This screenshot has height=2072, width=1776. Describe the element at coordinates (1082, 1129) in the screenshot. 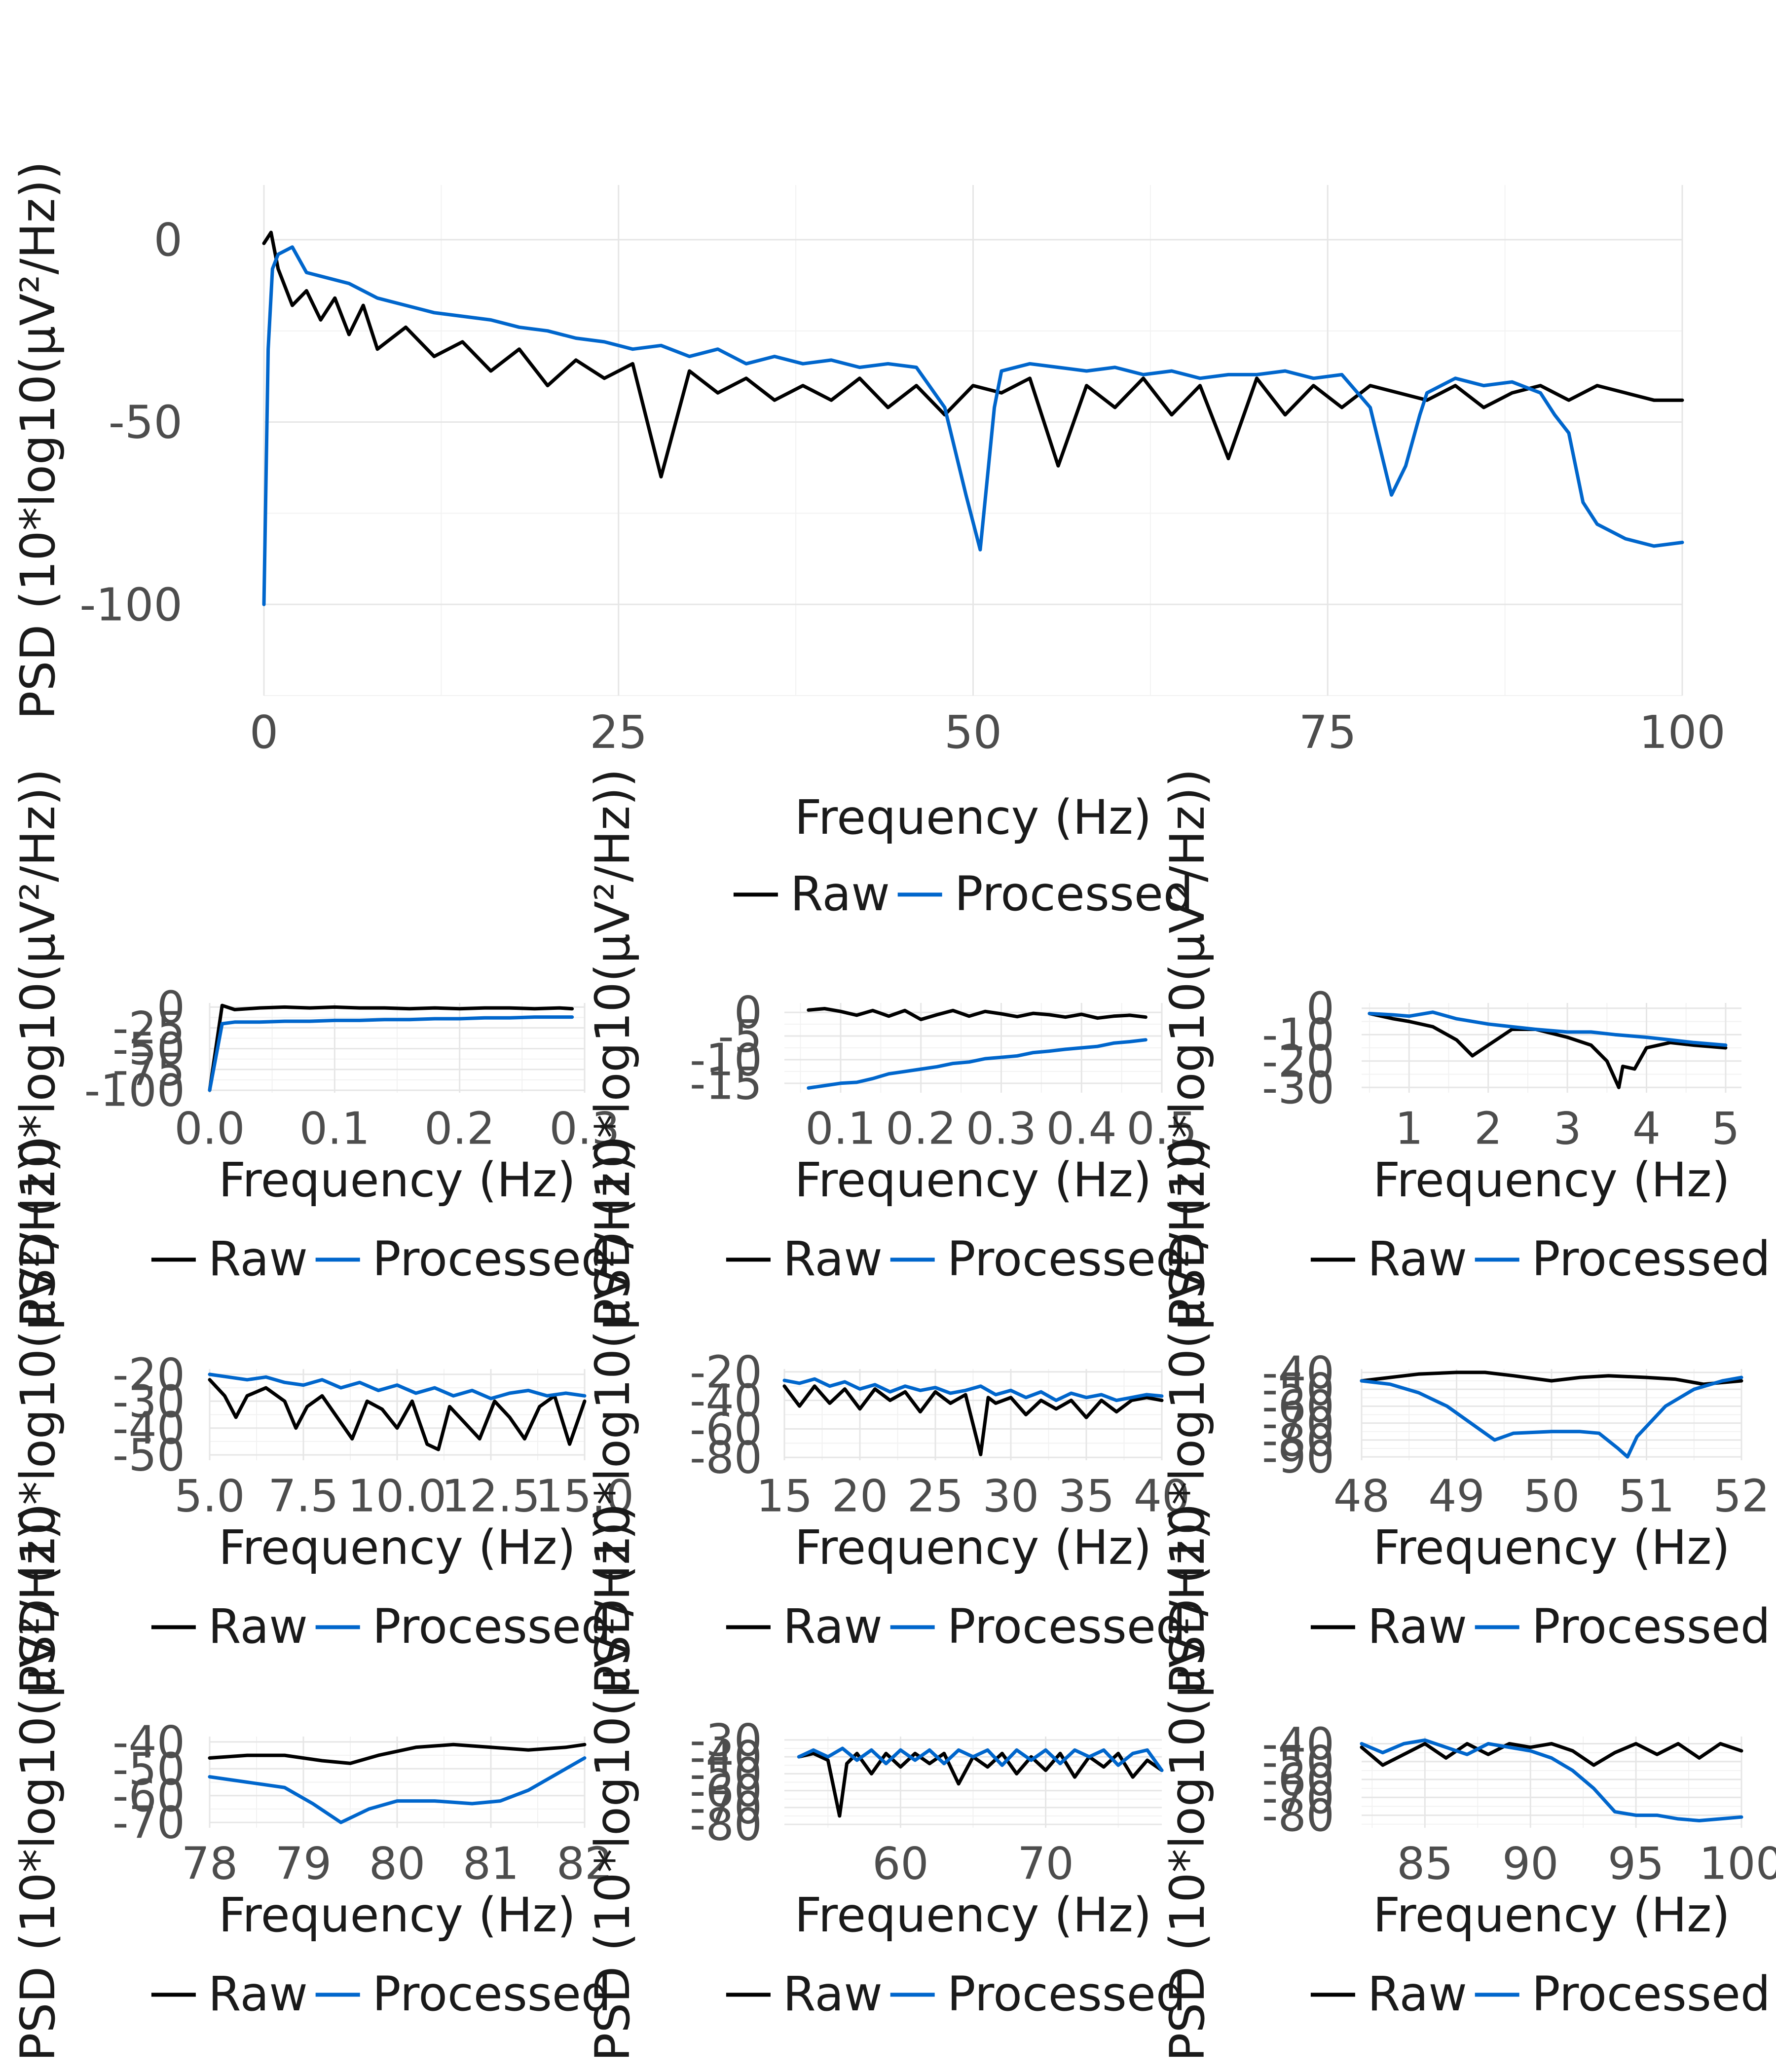

I see `x-tick-label: 0.4` at that location.